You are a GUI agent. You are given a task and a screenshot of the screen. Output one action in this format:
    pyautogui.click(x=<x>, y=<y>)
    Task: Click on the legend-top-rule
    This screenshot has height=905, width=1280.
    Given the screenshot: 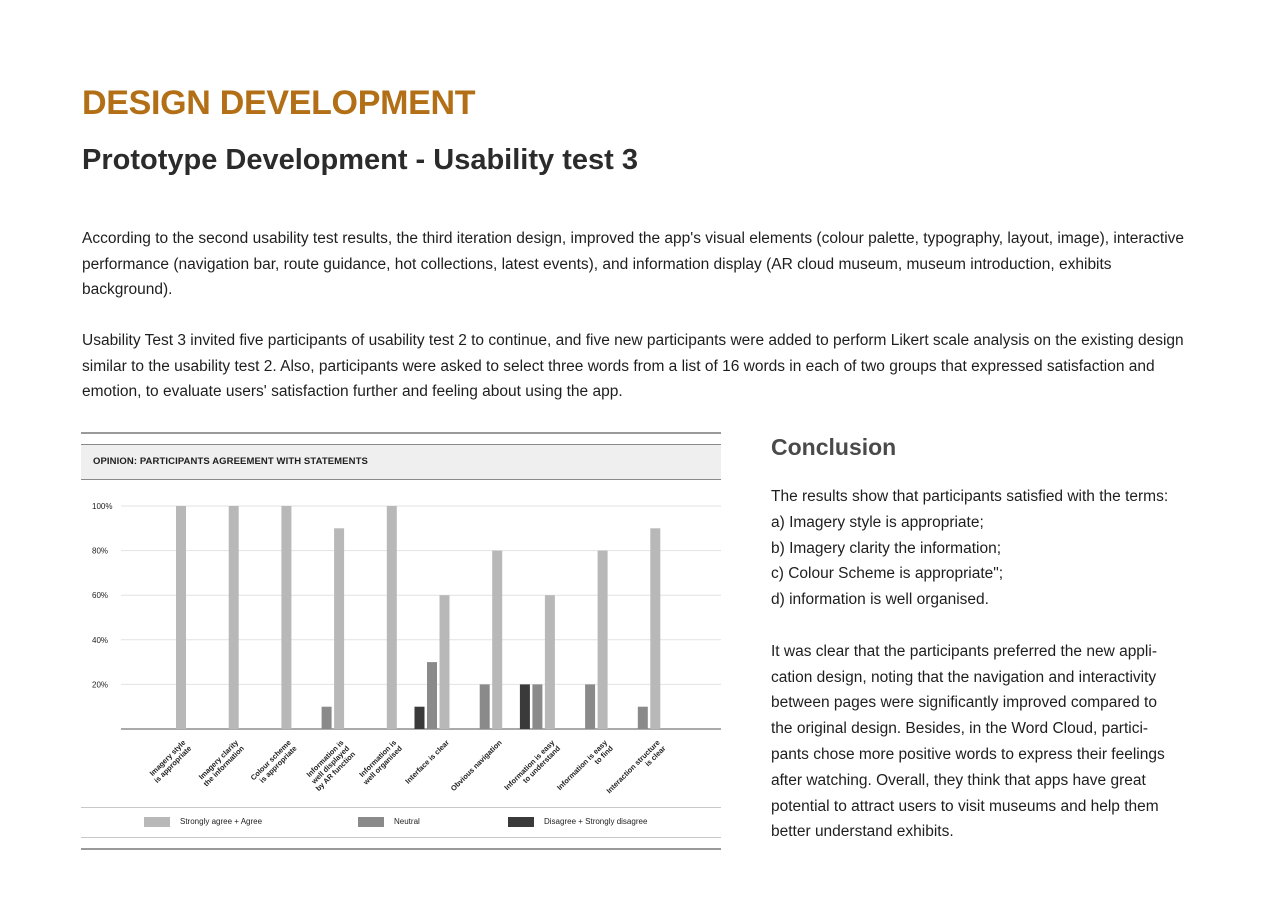 What is the action you would take?
    pyautogui.click(x=401, y=807)
    